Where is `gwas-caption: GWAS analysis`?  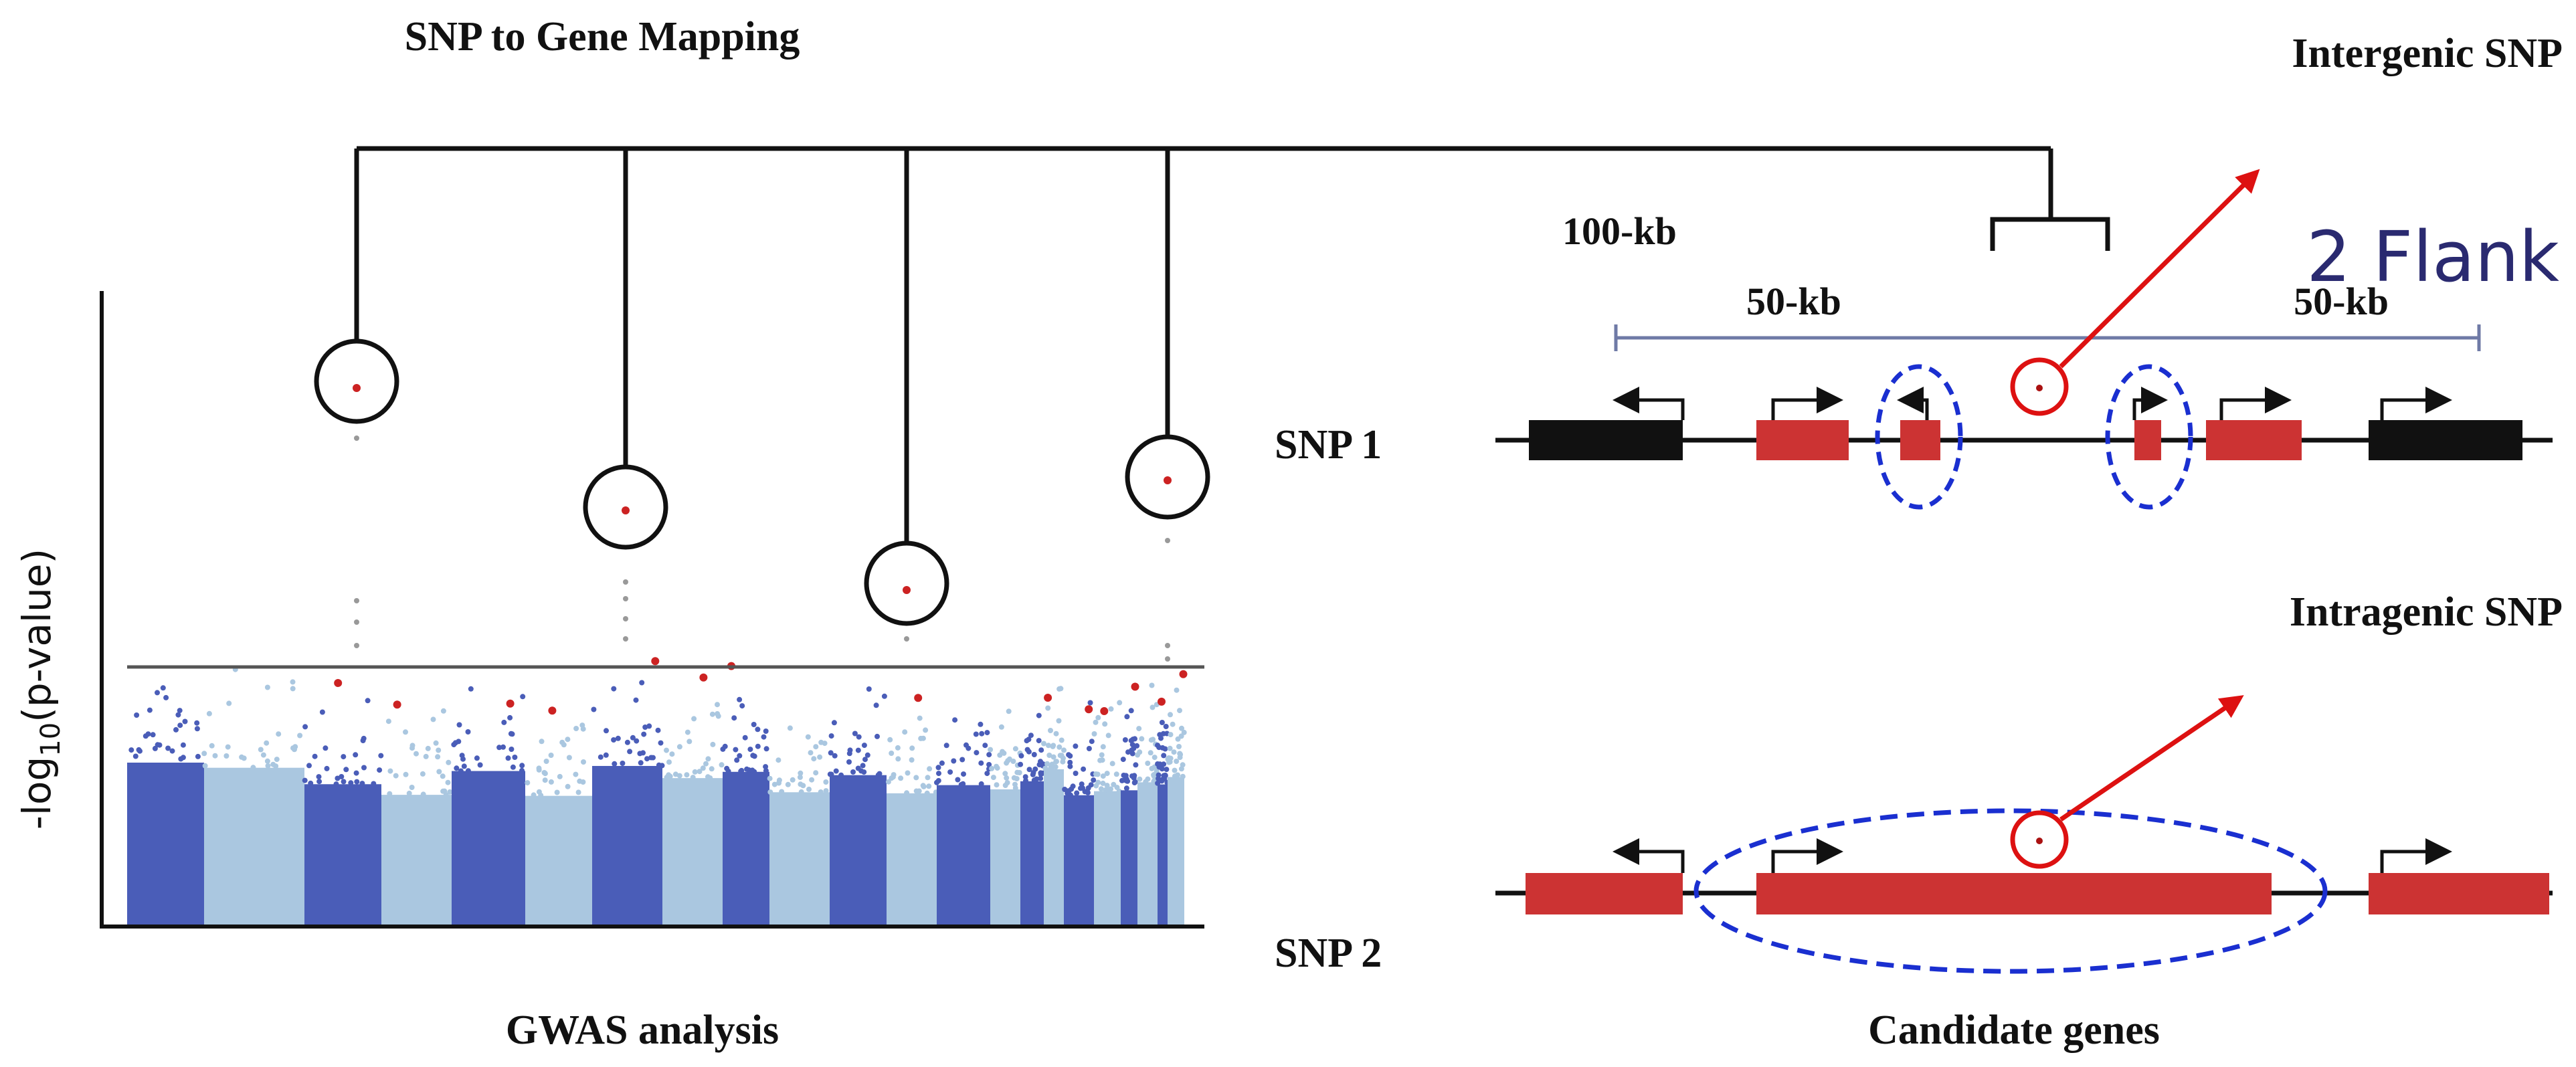
gwas-caption: GWAS analysis is located at coordinates (642, 1030).